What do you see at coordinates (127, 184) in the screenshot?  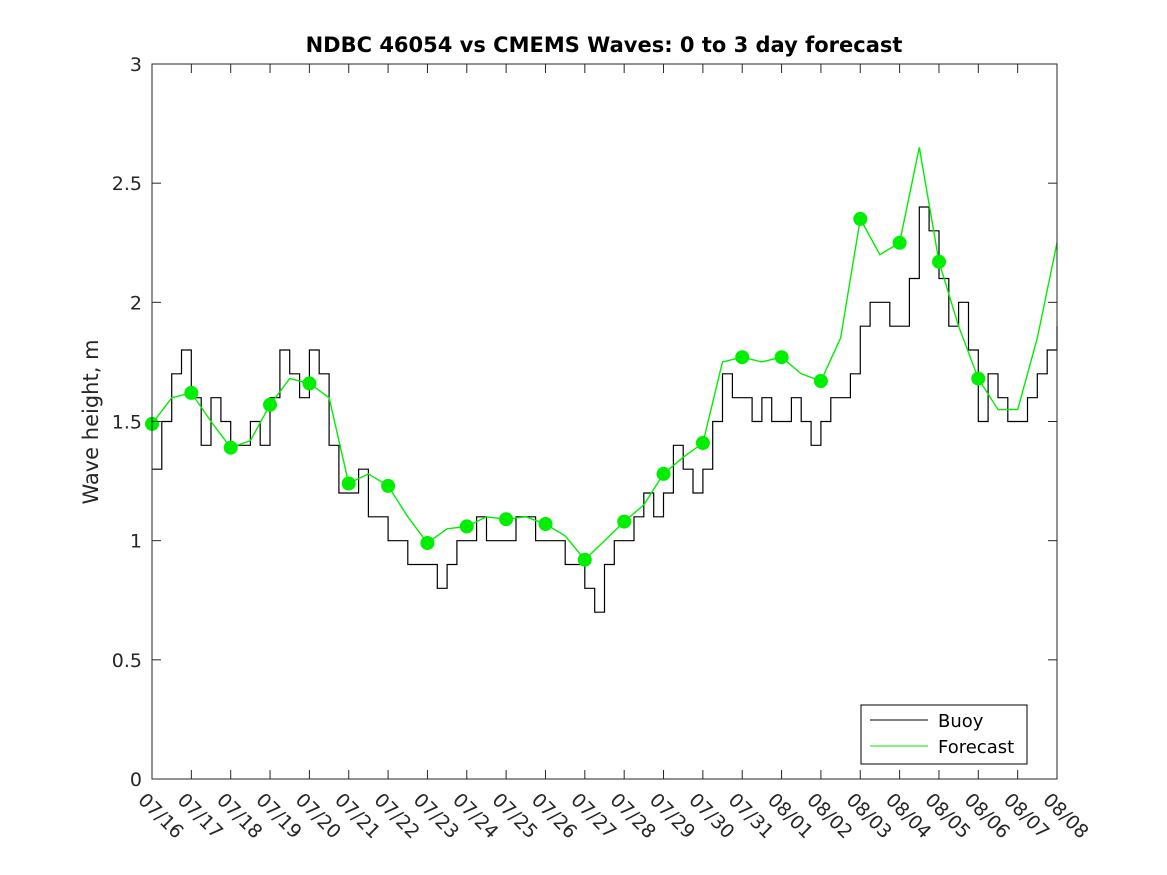 I see `y-tick-label: 2.5` at bounding box center [127, 184].